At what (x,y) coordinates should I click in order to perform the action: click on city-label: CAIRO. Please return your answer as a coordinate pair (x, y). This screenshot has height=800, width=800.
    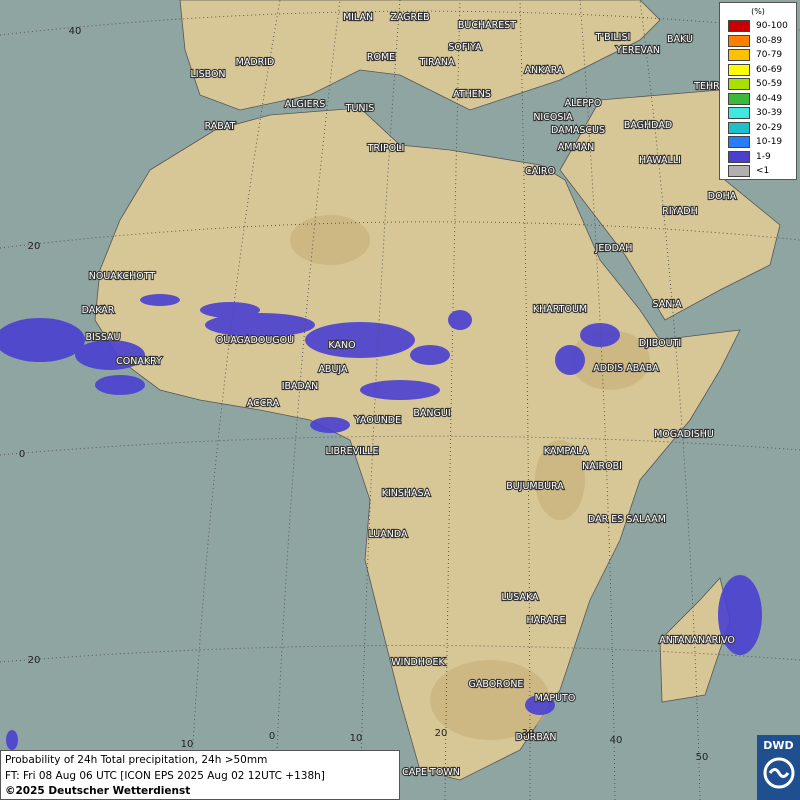
    Looking at the image, I should click on (540, 171).